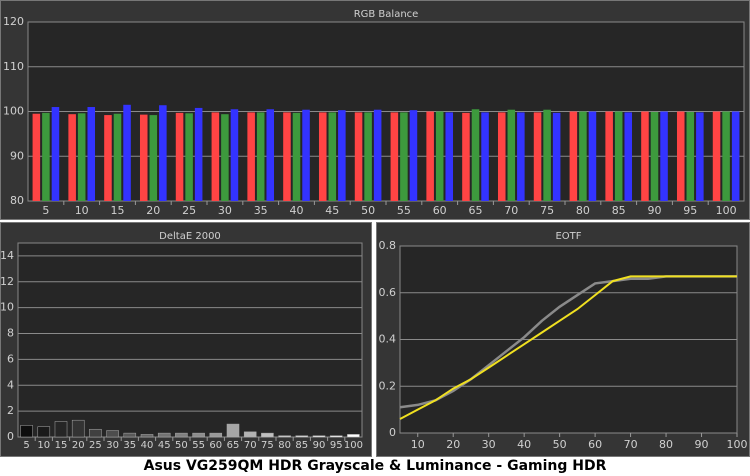  I want to click on y-tick-label: 6, so click(10, 358).